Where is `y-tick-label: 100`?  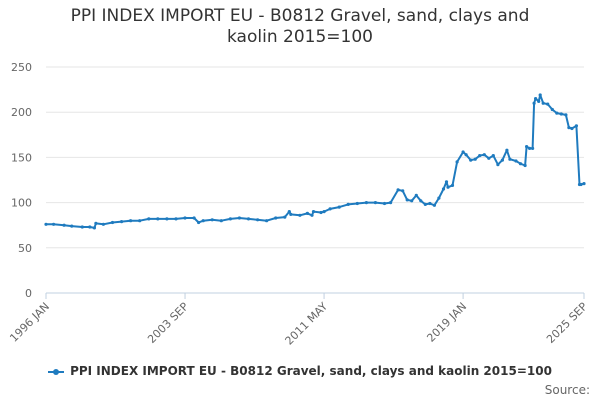 y-tick-label: 100 is located at coordinates (21, 203).